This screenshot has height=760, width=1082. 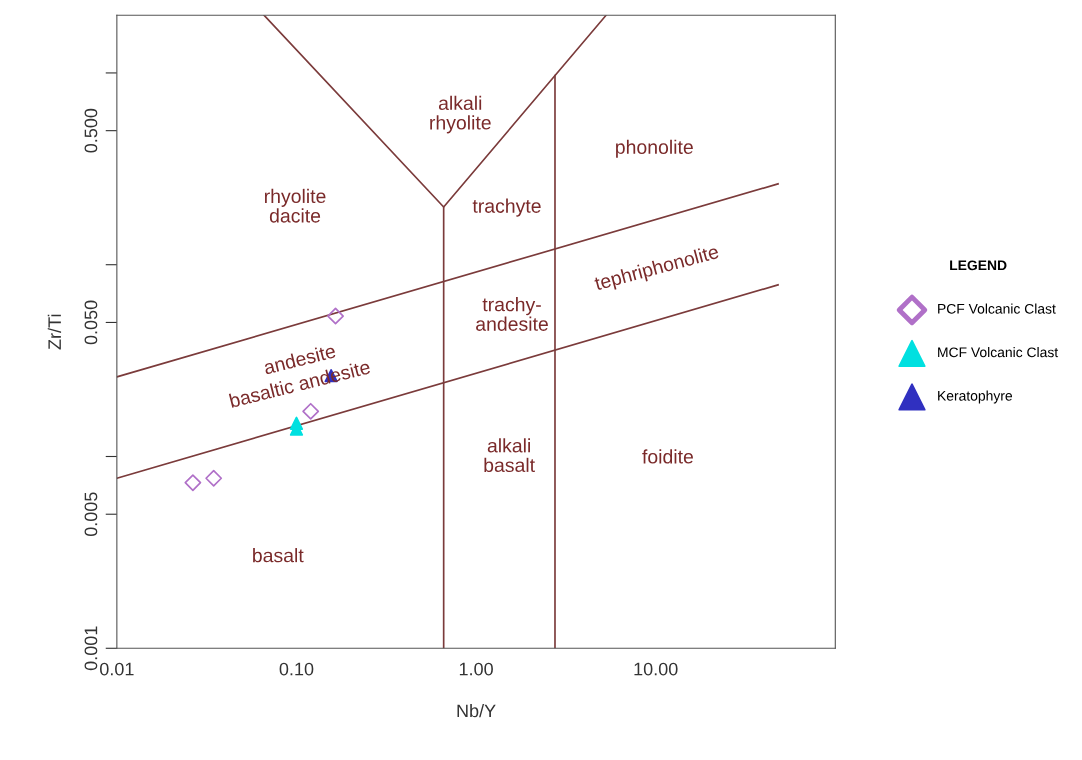 What do you see at coordinates (278, 555) in the screenshot?
I see `annotation: basalt` at bounding box center [278, 555].